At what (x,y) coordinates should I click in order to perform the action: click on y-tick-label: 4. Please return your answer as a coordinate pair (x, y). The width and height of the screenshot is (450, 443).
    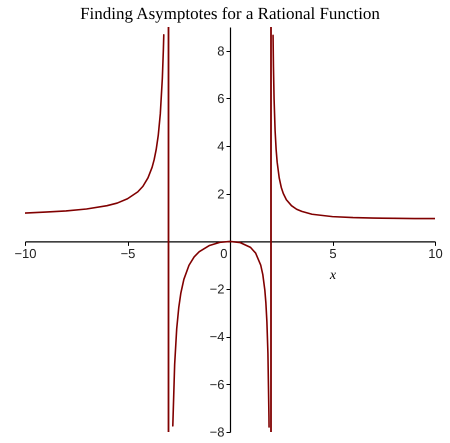
    Looking at the image, I should click on (220, 146).